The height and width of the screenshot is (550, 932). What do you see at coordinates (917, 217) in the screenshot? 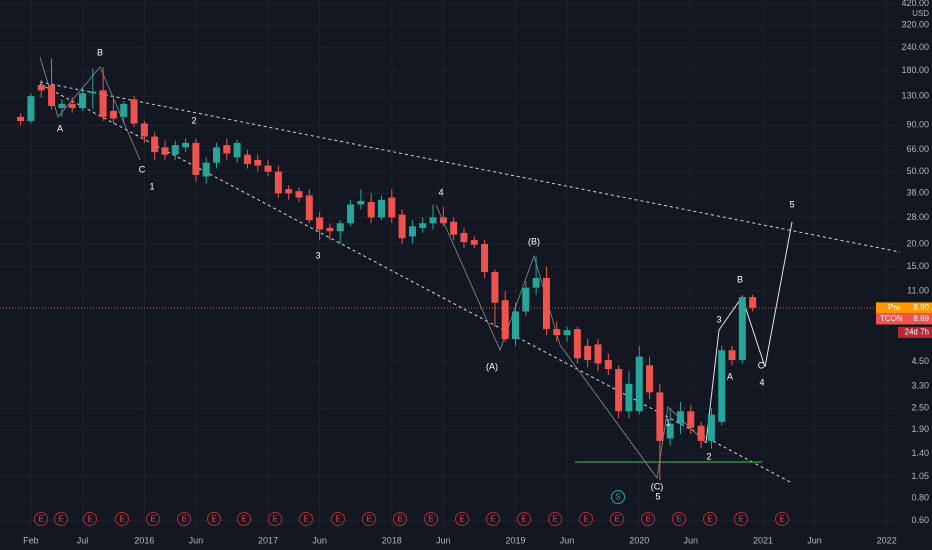
I see `y-tick-label: 28.00` at bounding box center [917, 217].